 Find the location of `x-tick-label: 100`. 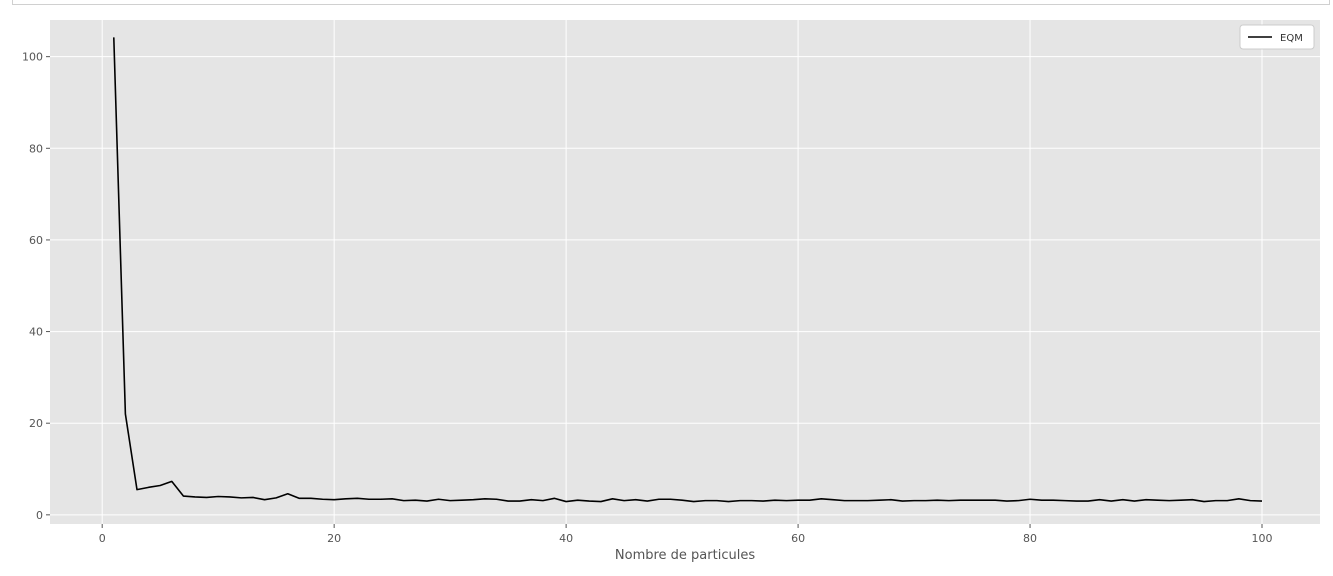

x-tick-label: 100 is located at coordinates (1262, 538).